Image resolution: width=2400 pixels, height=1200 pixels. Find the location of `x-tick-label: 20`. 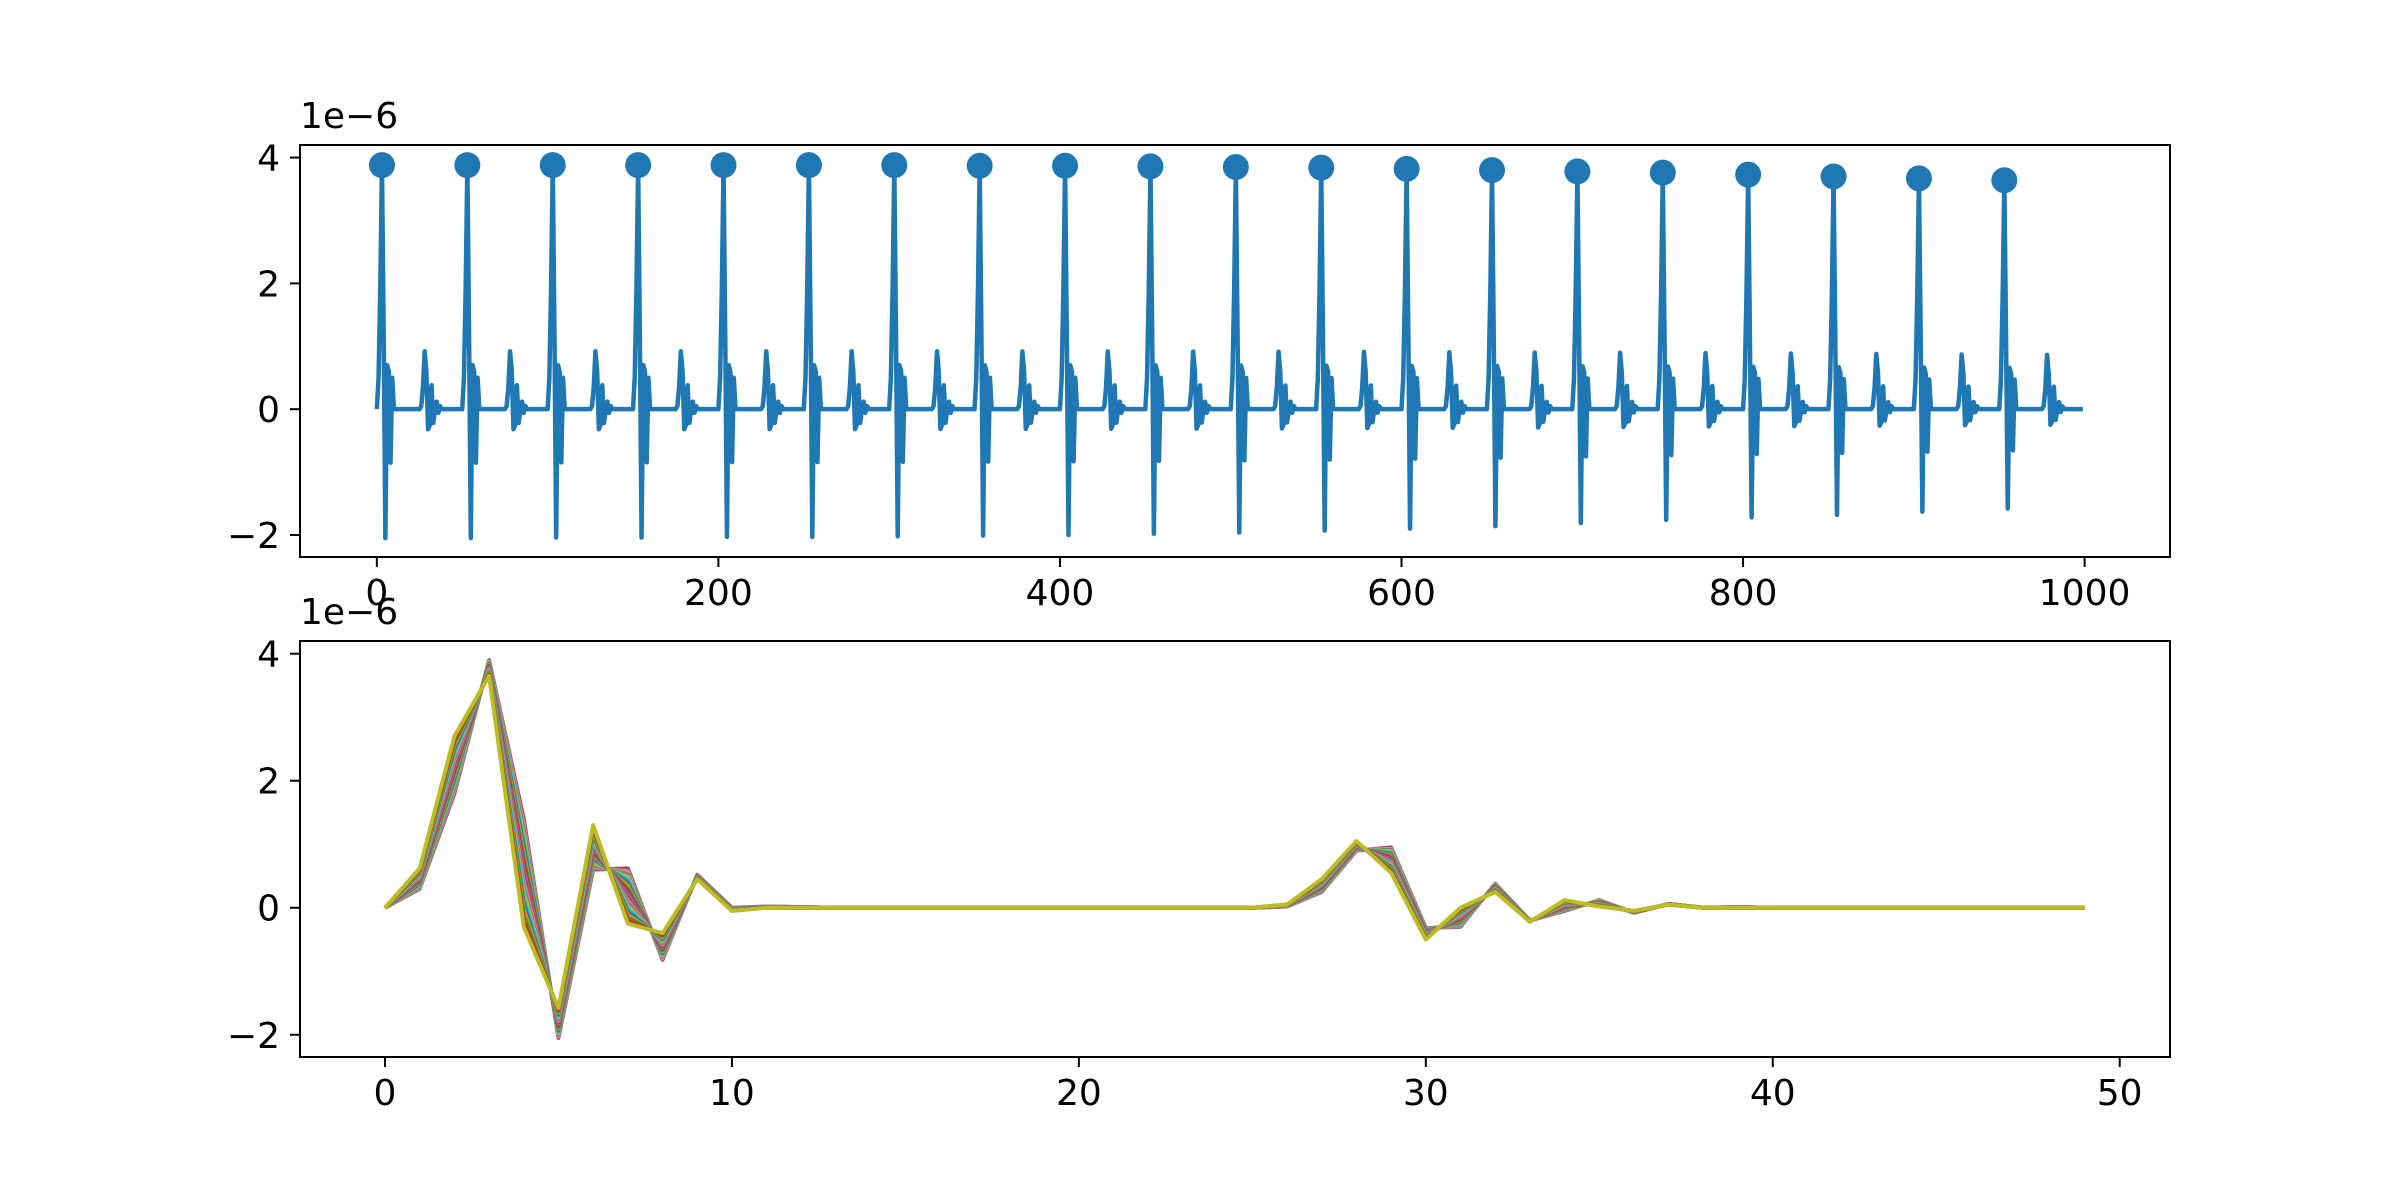

x-tick-label: 20 is located at coordinates (1079, 1093).